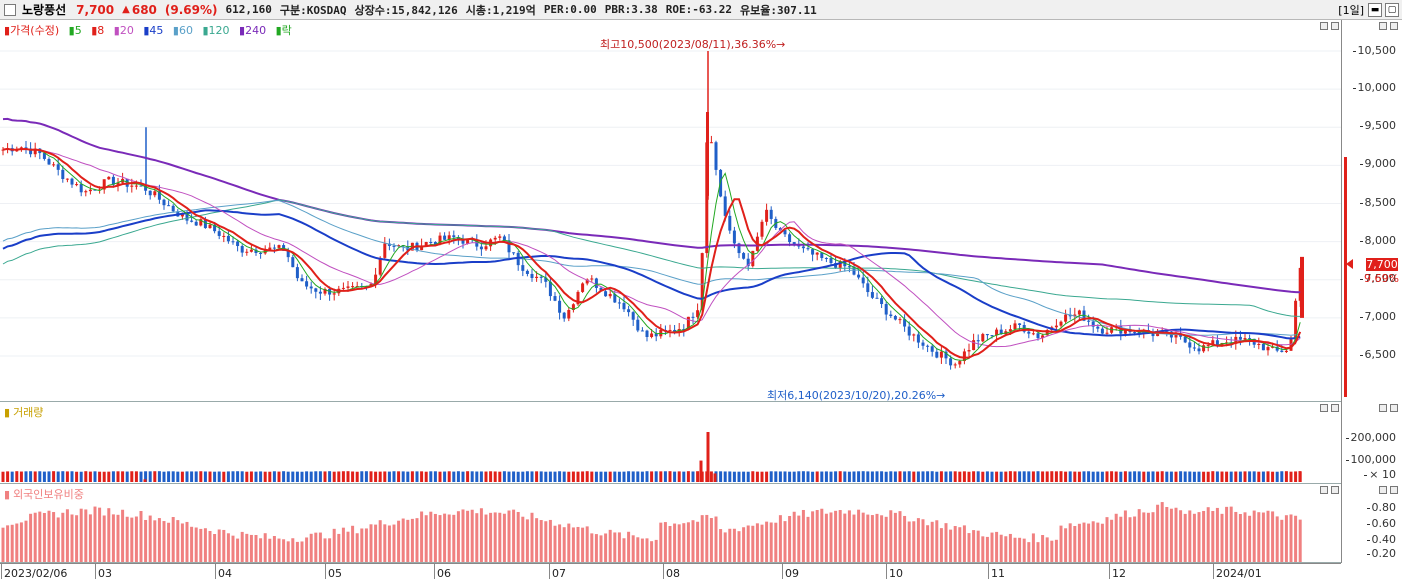  I want to click on volume-legend: ▮ 거래량, so click(24, 412).